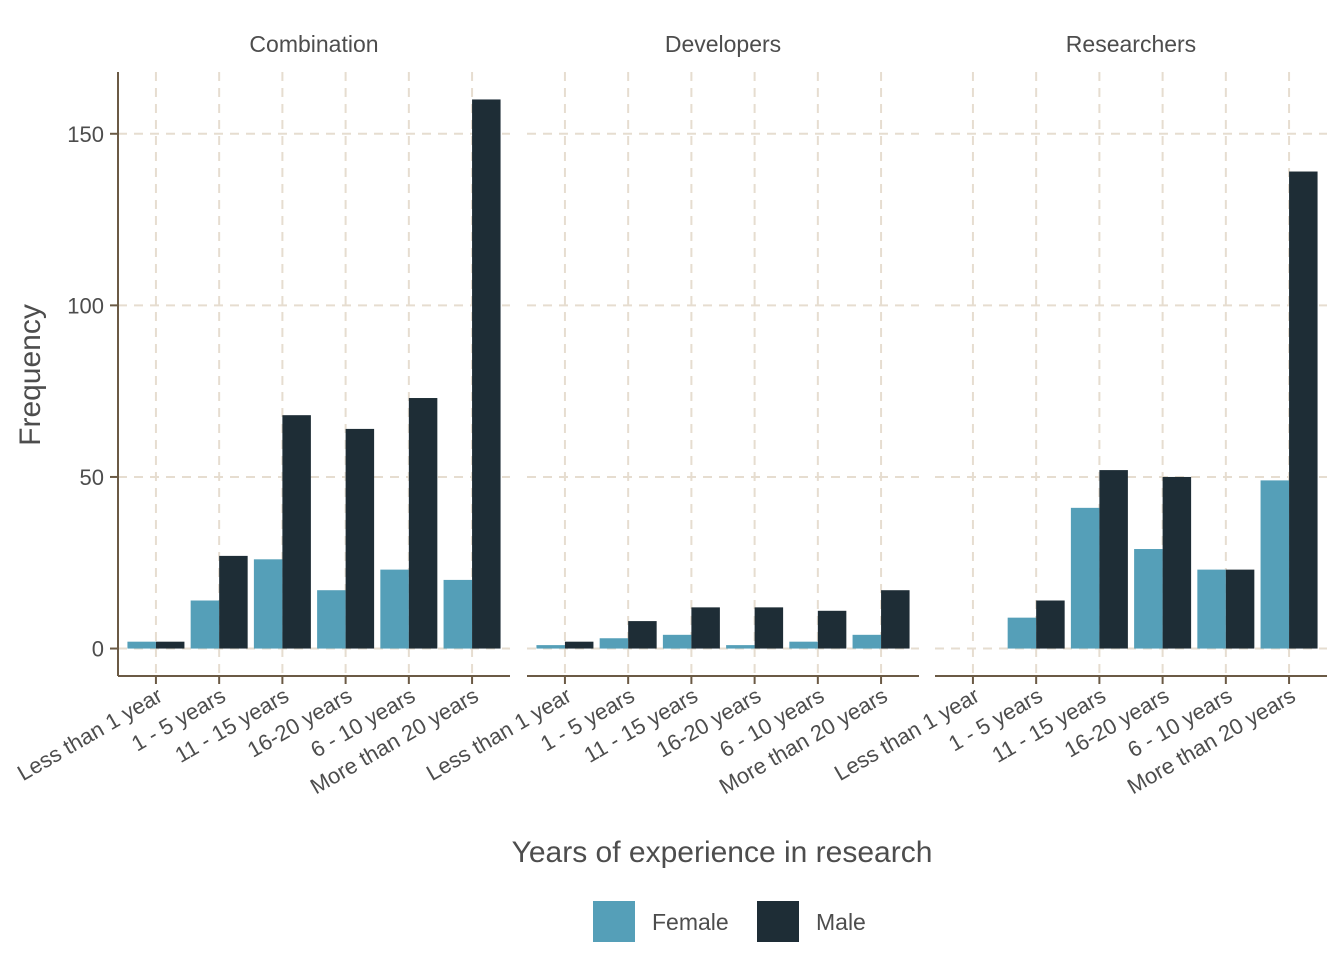 This screenshot has width=1344, height=960. I want to click on legend-swatch-female, so click(614, 921).